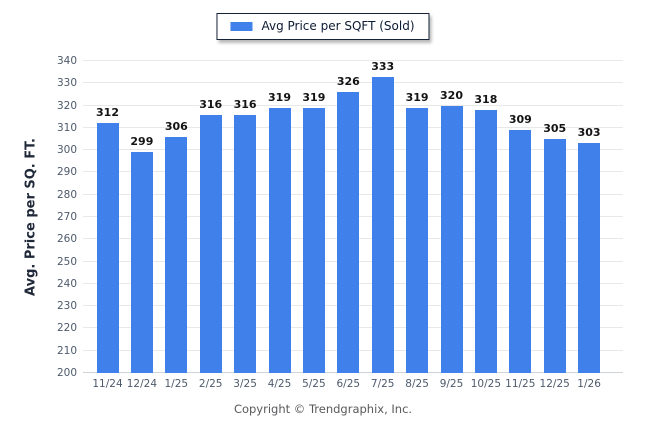 The image size is (646, 434). Describe the element at coordinates (451, 384) in the screenshot. I see `x-tick-label: 9/25` at that location.